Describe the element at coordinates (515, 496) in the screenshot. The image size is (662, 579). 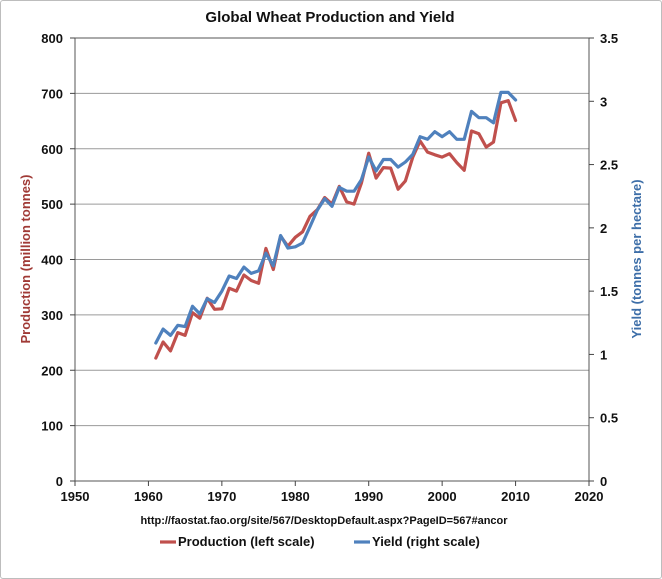
I see `x-tick-label: 2010` at that location.